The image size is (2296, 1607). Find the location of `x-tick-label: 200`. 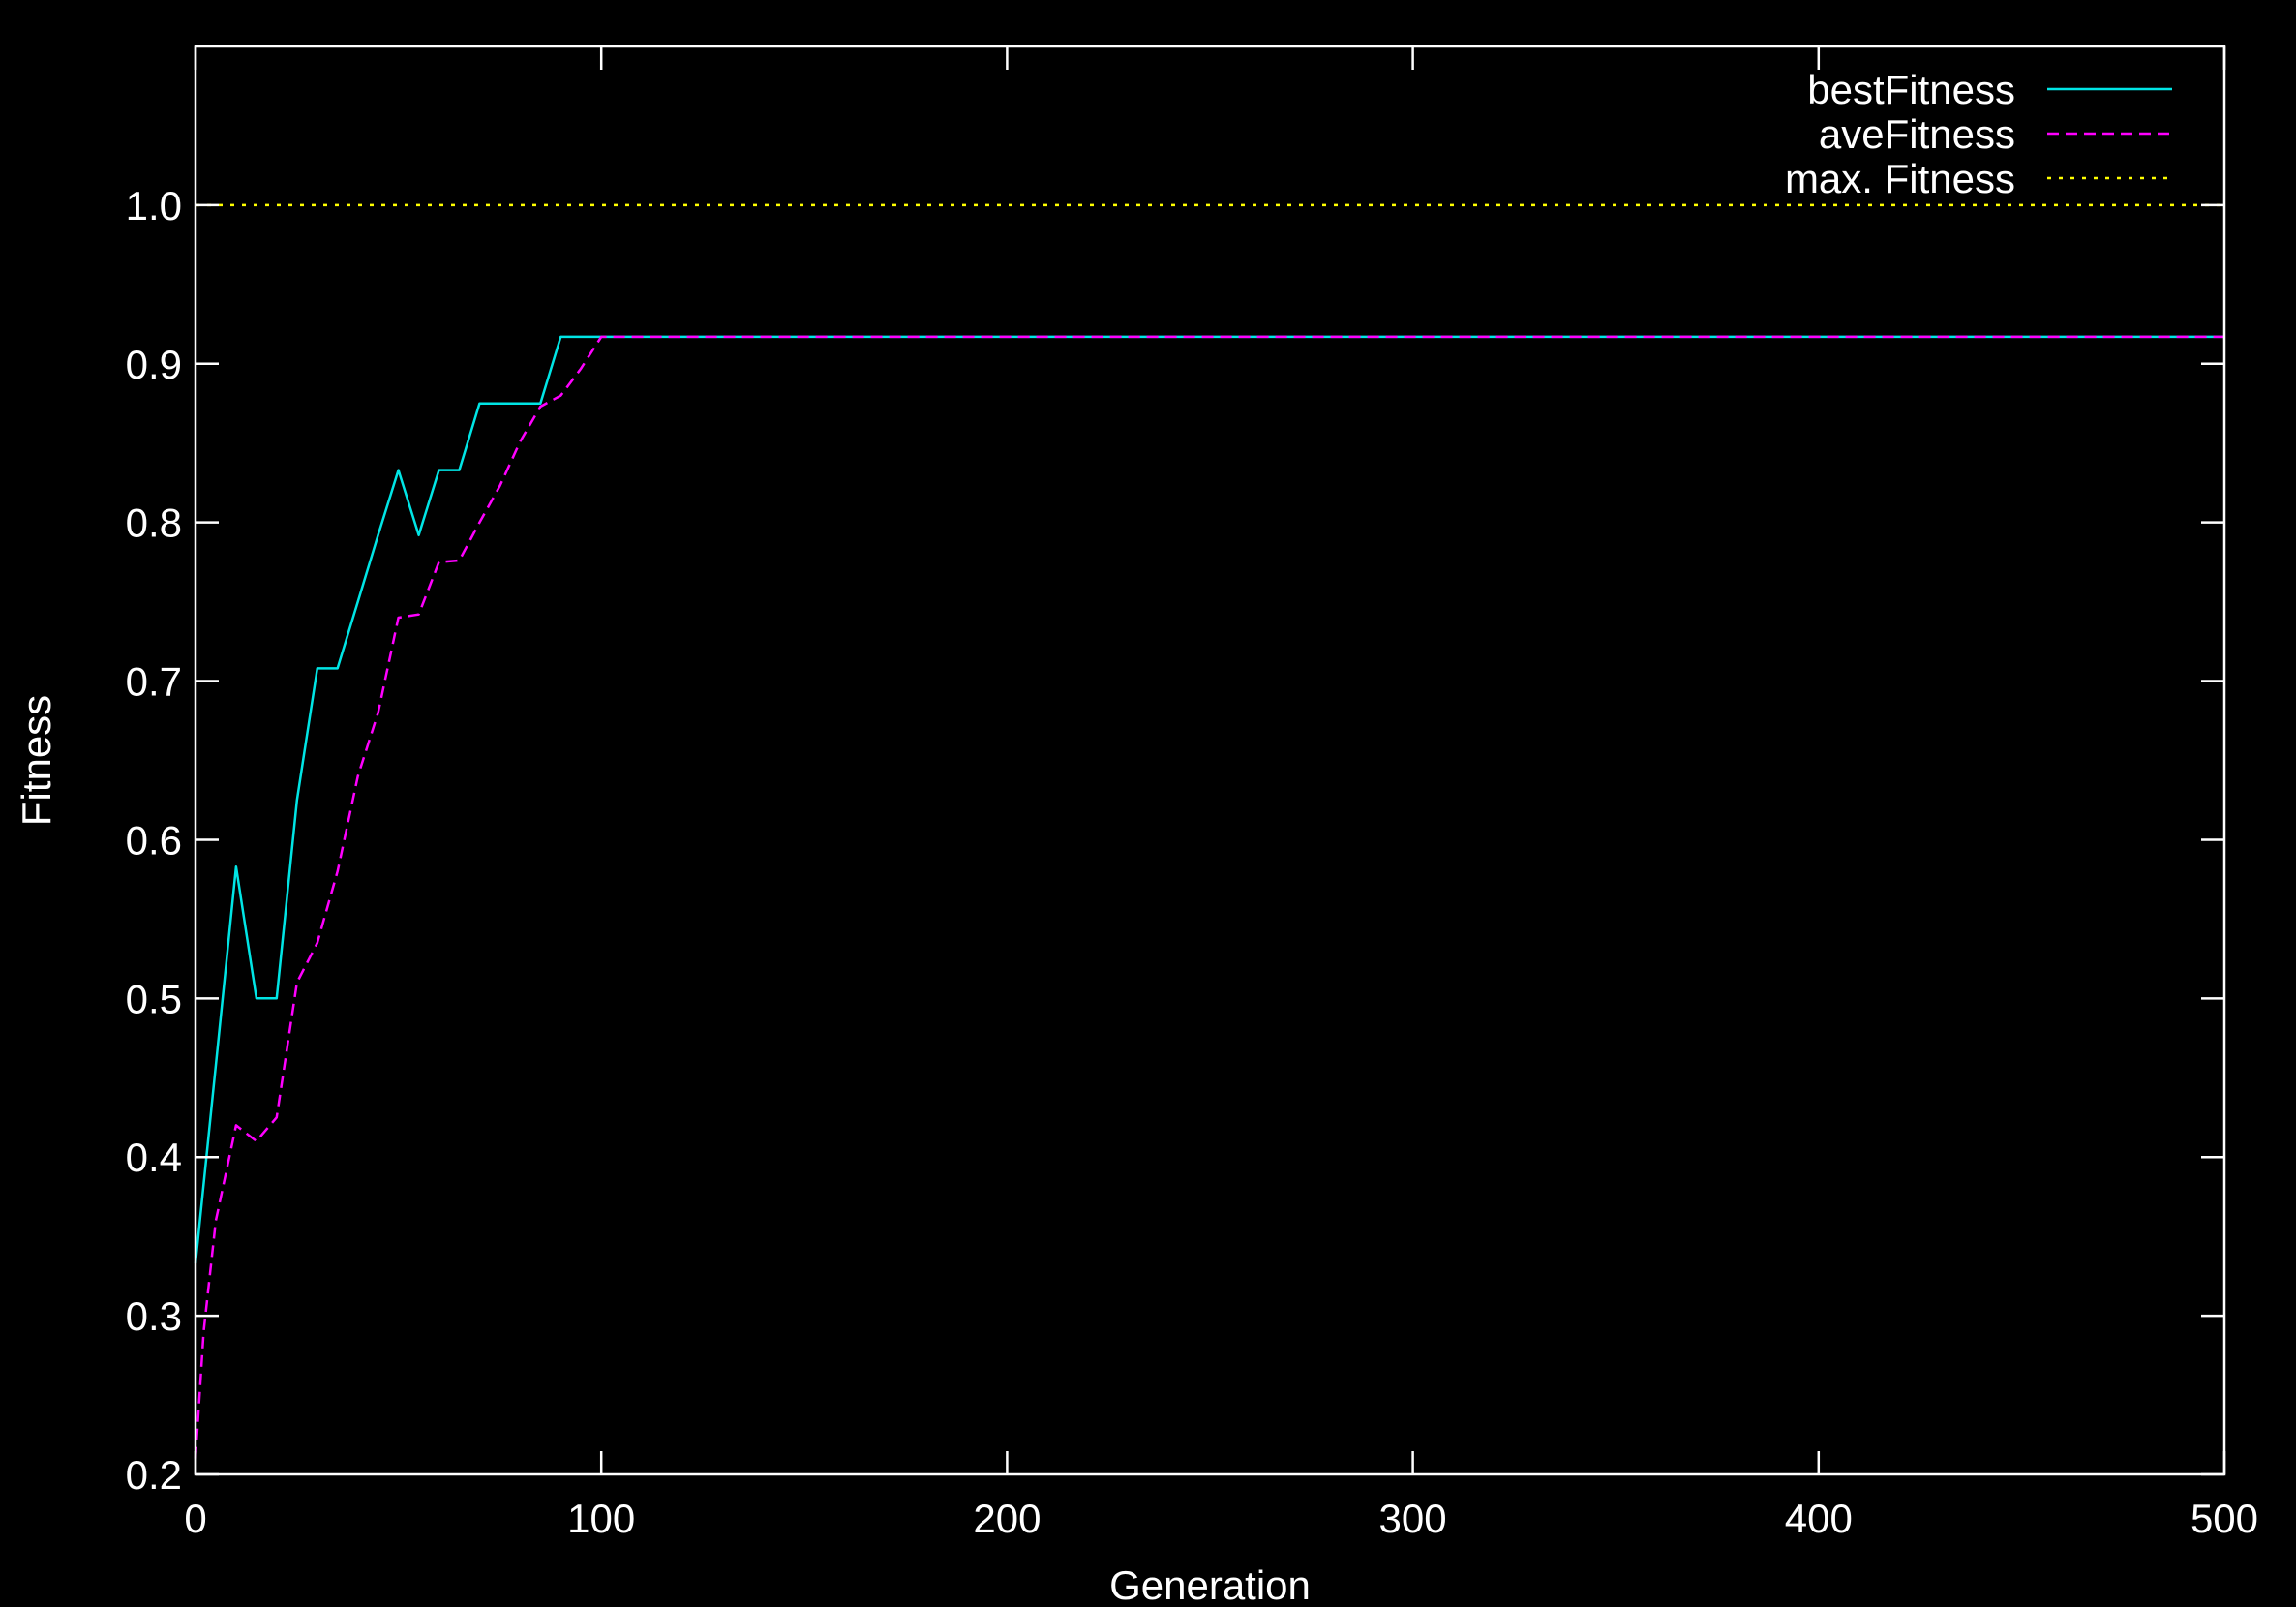

x-tick-label: 200 is located at coordinates (1007, 1518).